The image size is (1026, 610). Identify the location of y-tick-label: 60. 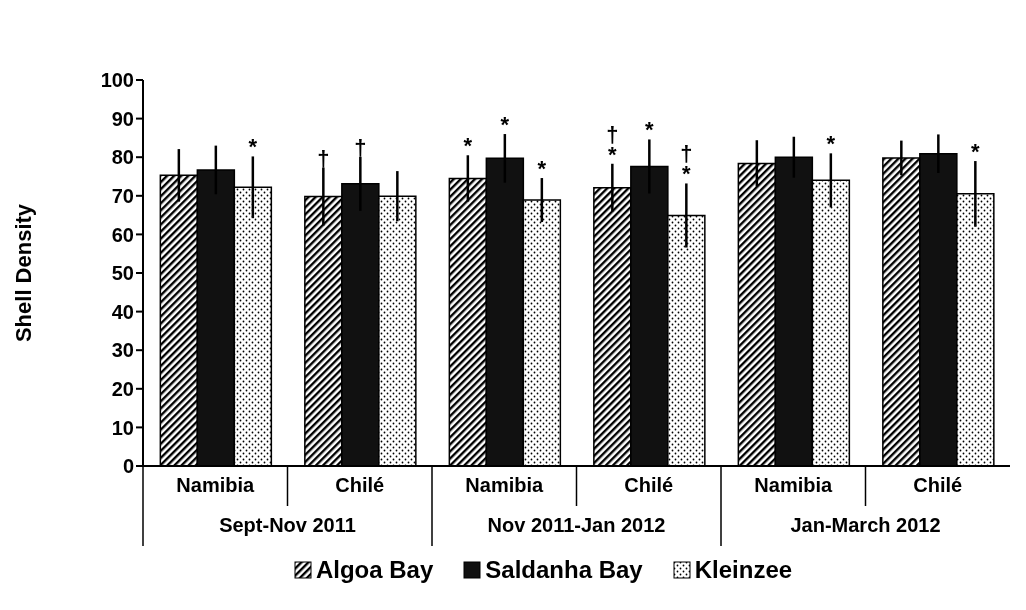
(122, 234).